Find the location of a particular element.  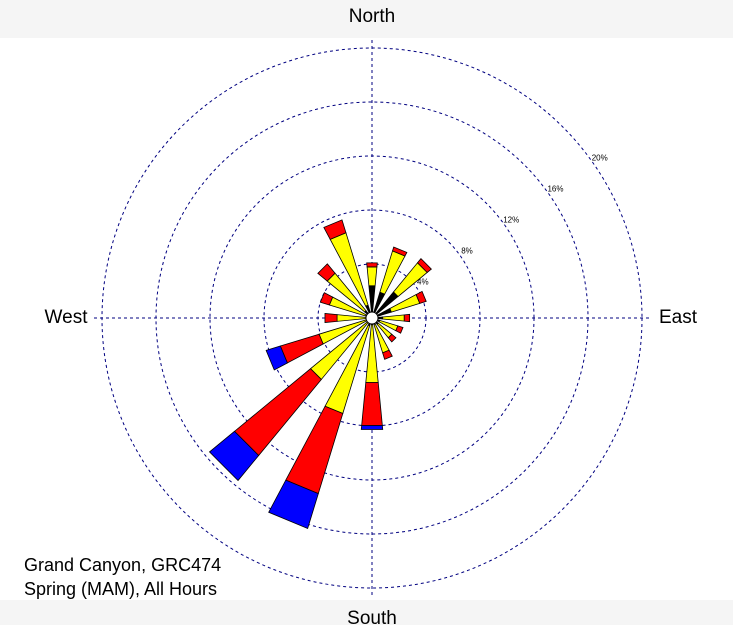

calm-circle is located at coordinates (372, 318).